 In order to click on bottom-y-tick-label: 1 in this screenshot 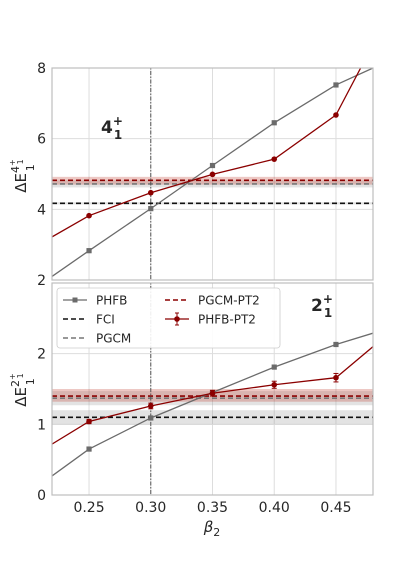, I will do `click(41, 425)`.